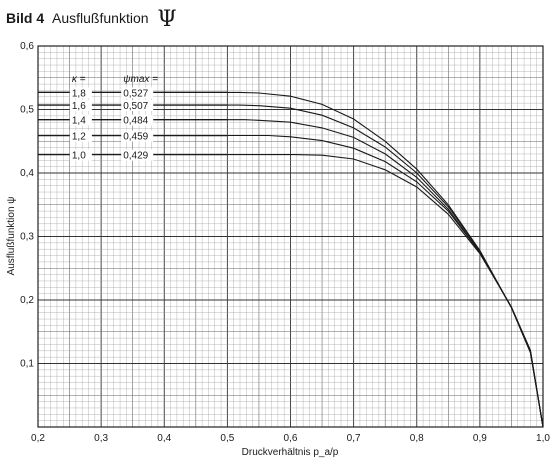 The width and height of the screenshot is (554, 462). I want to click on x-tick-label: 0,8, so click(417, 438).